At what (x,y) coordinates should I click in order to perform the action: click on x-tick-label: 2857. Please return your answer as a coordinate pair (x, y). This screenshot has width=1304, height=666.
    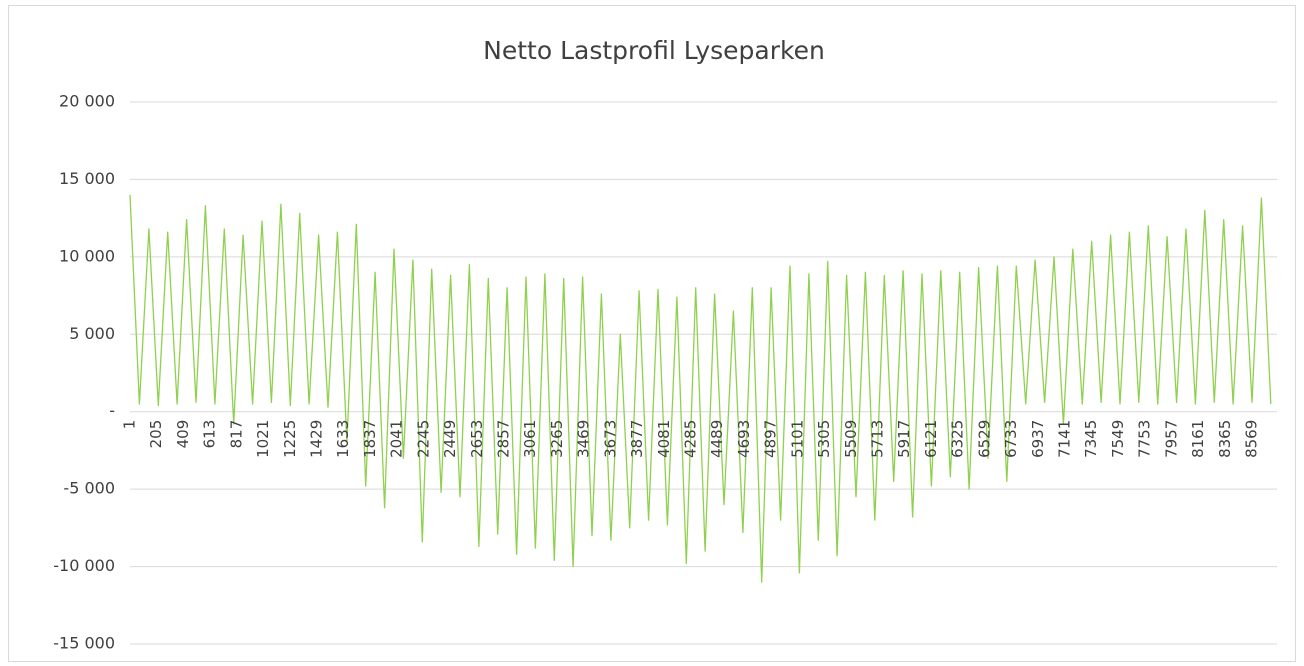
    Looking at the image, I should click on (503, 439).